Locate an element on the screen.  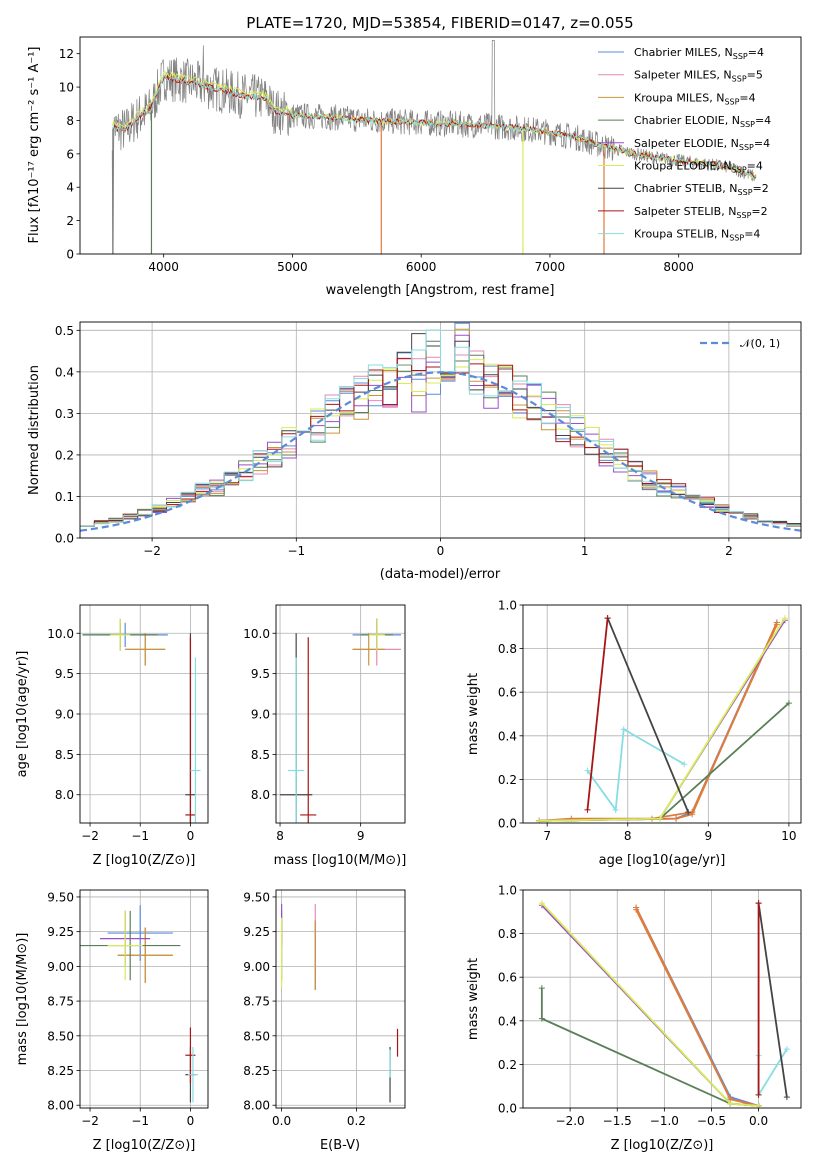
legend-suffix: =4 is located at coordinates (756, 52).